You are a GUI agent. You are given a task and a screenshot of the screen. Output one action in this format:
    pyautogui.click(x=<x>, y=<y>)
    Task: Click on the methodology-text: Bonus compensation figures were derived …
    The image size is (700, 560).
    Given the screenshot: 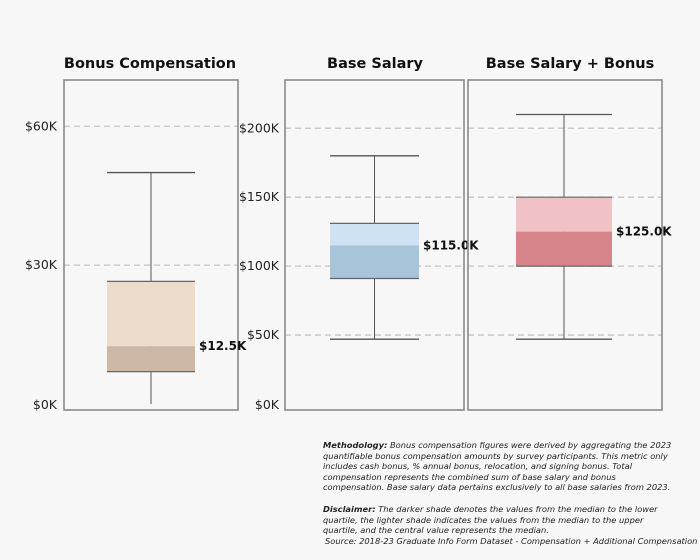 What is the action you would take?
    pyautogui.click(x=497, y=466)
    